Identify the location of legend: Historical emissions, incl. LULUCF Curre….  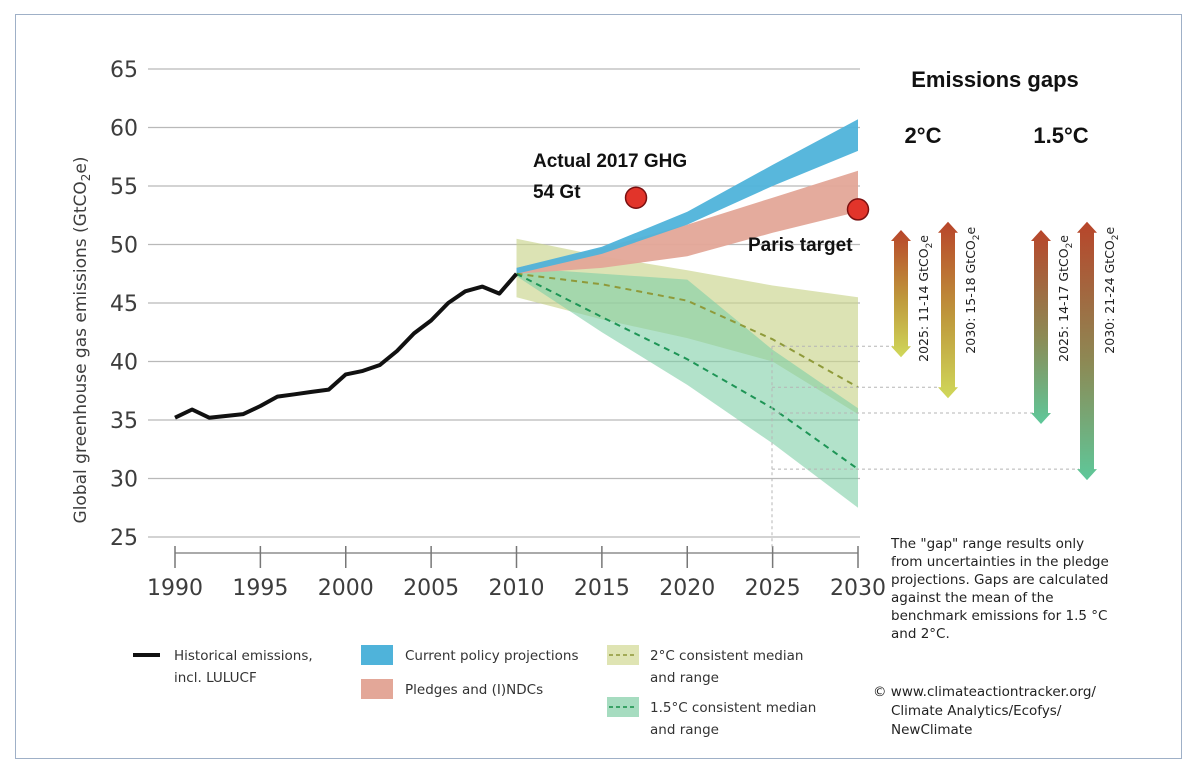
(474, 691).